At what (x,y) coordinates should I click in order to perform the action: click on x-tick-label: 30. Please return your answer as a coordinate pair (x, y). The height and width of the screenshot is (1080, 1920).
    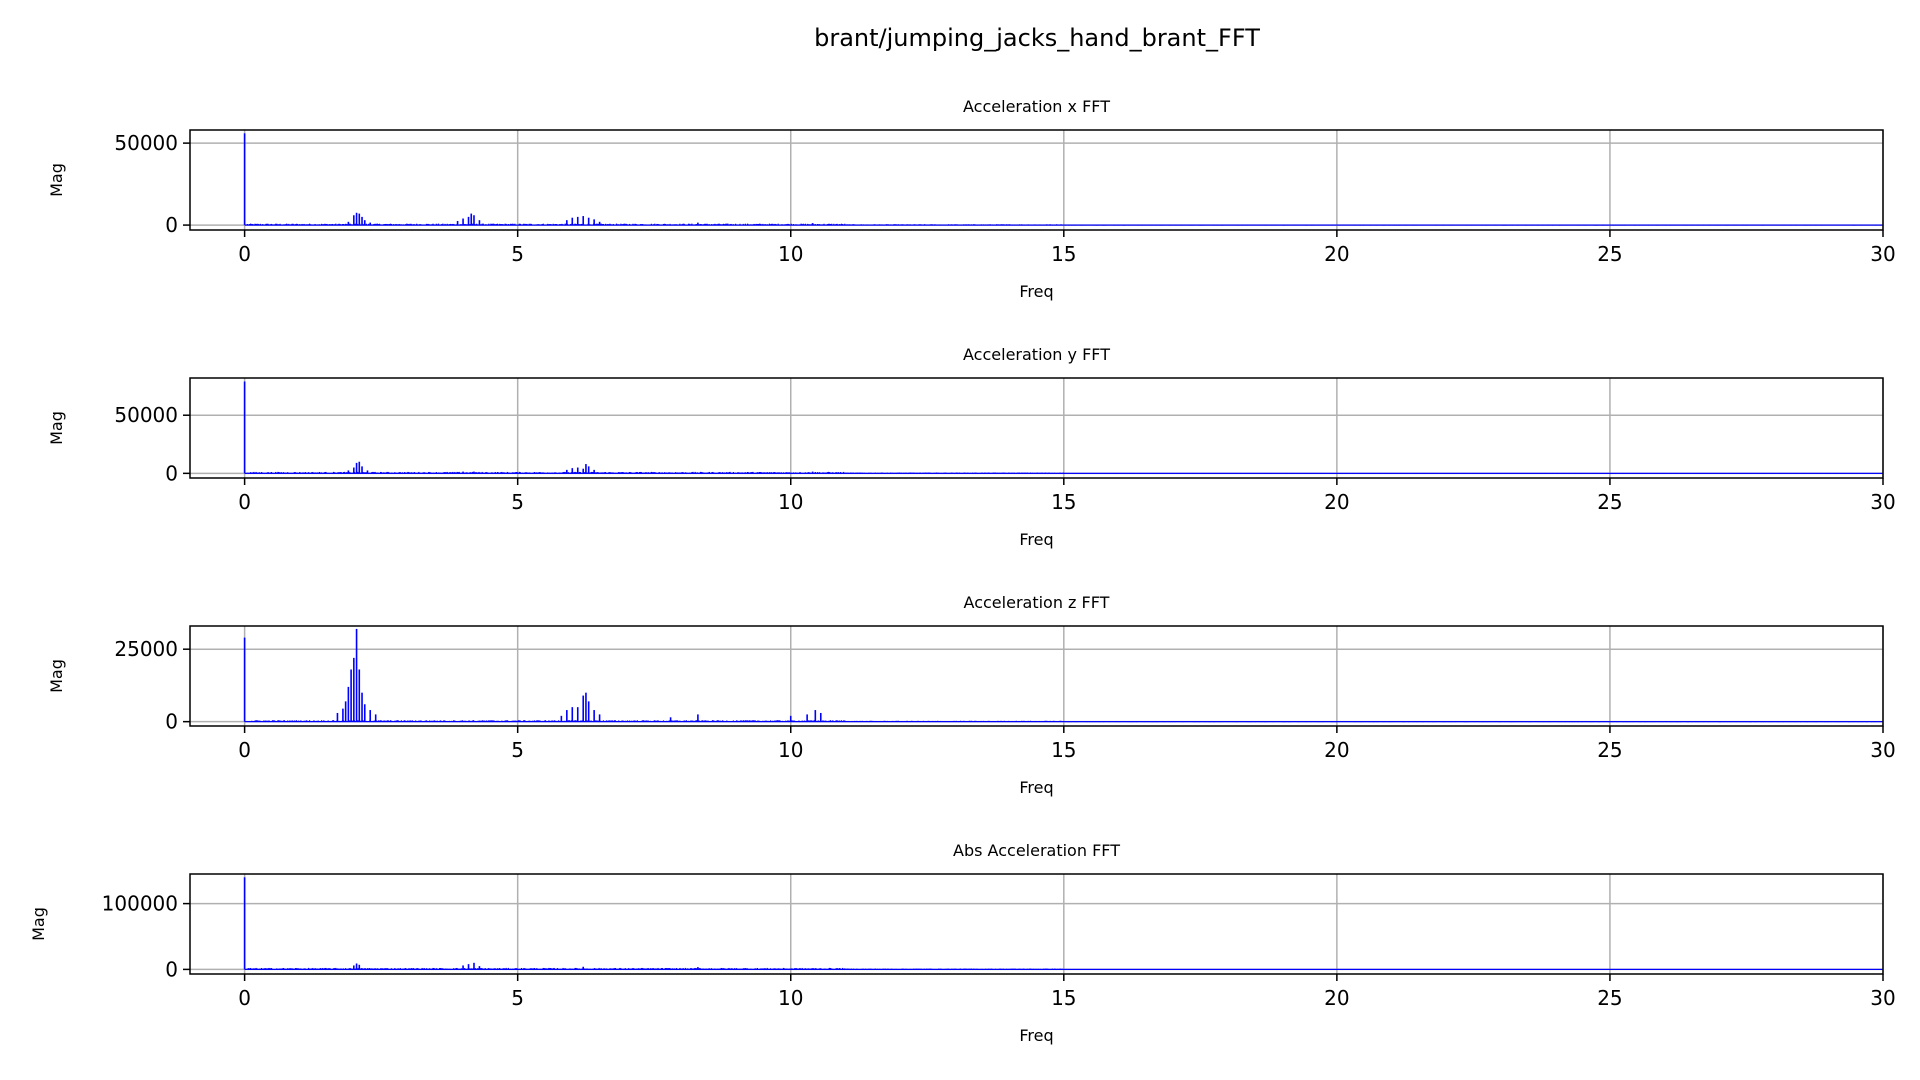
    Looking at the image, I should click on (1882, 502).